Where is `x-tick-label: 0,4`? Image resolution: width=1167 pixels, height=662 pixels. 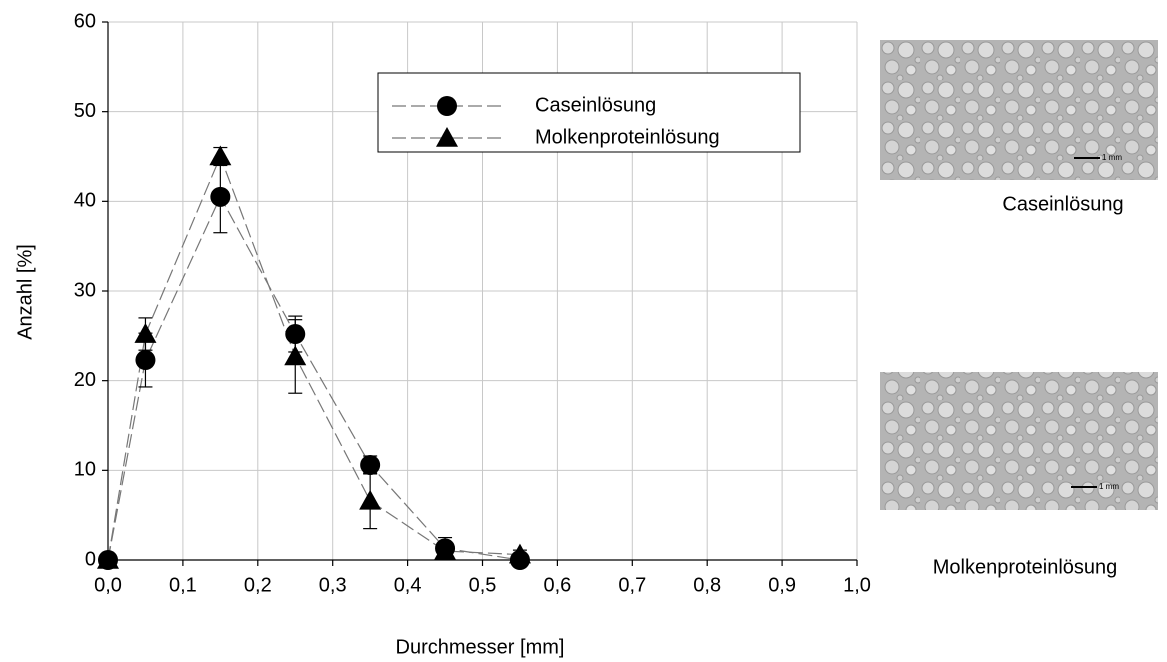
x-tick-label: 0,4 is located at coordinates (408, 585).